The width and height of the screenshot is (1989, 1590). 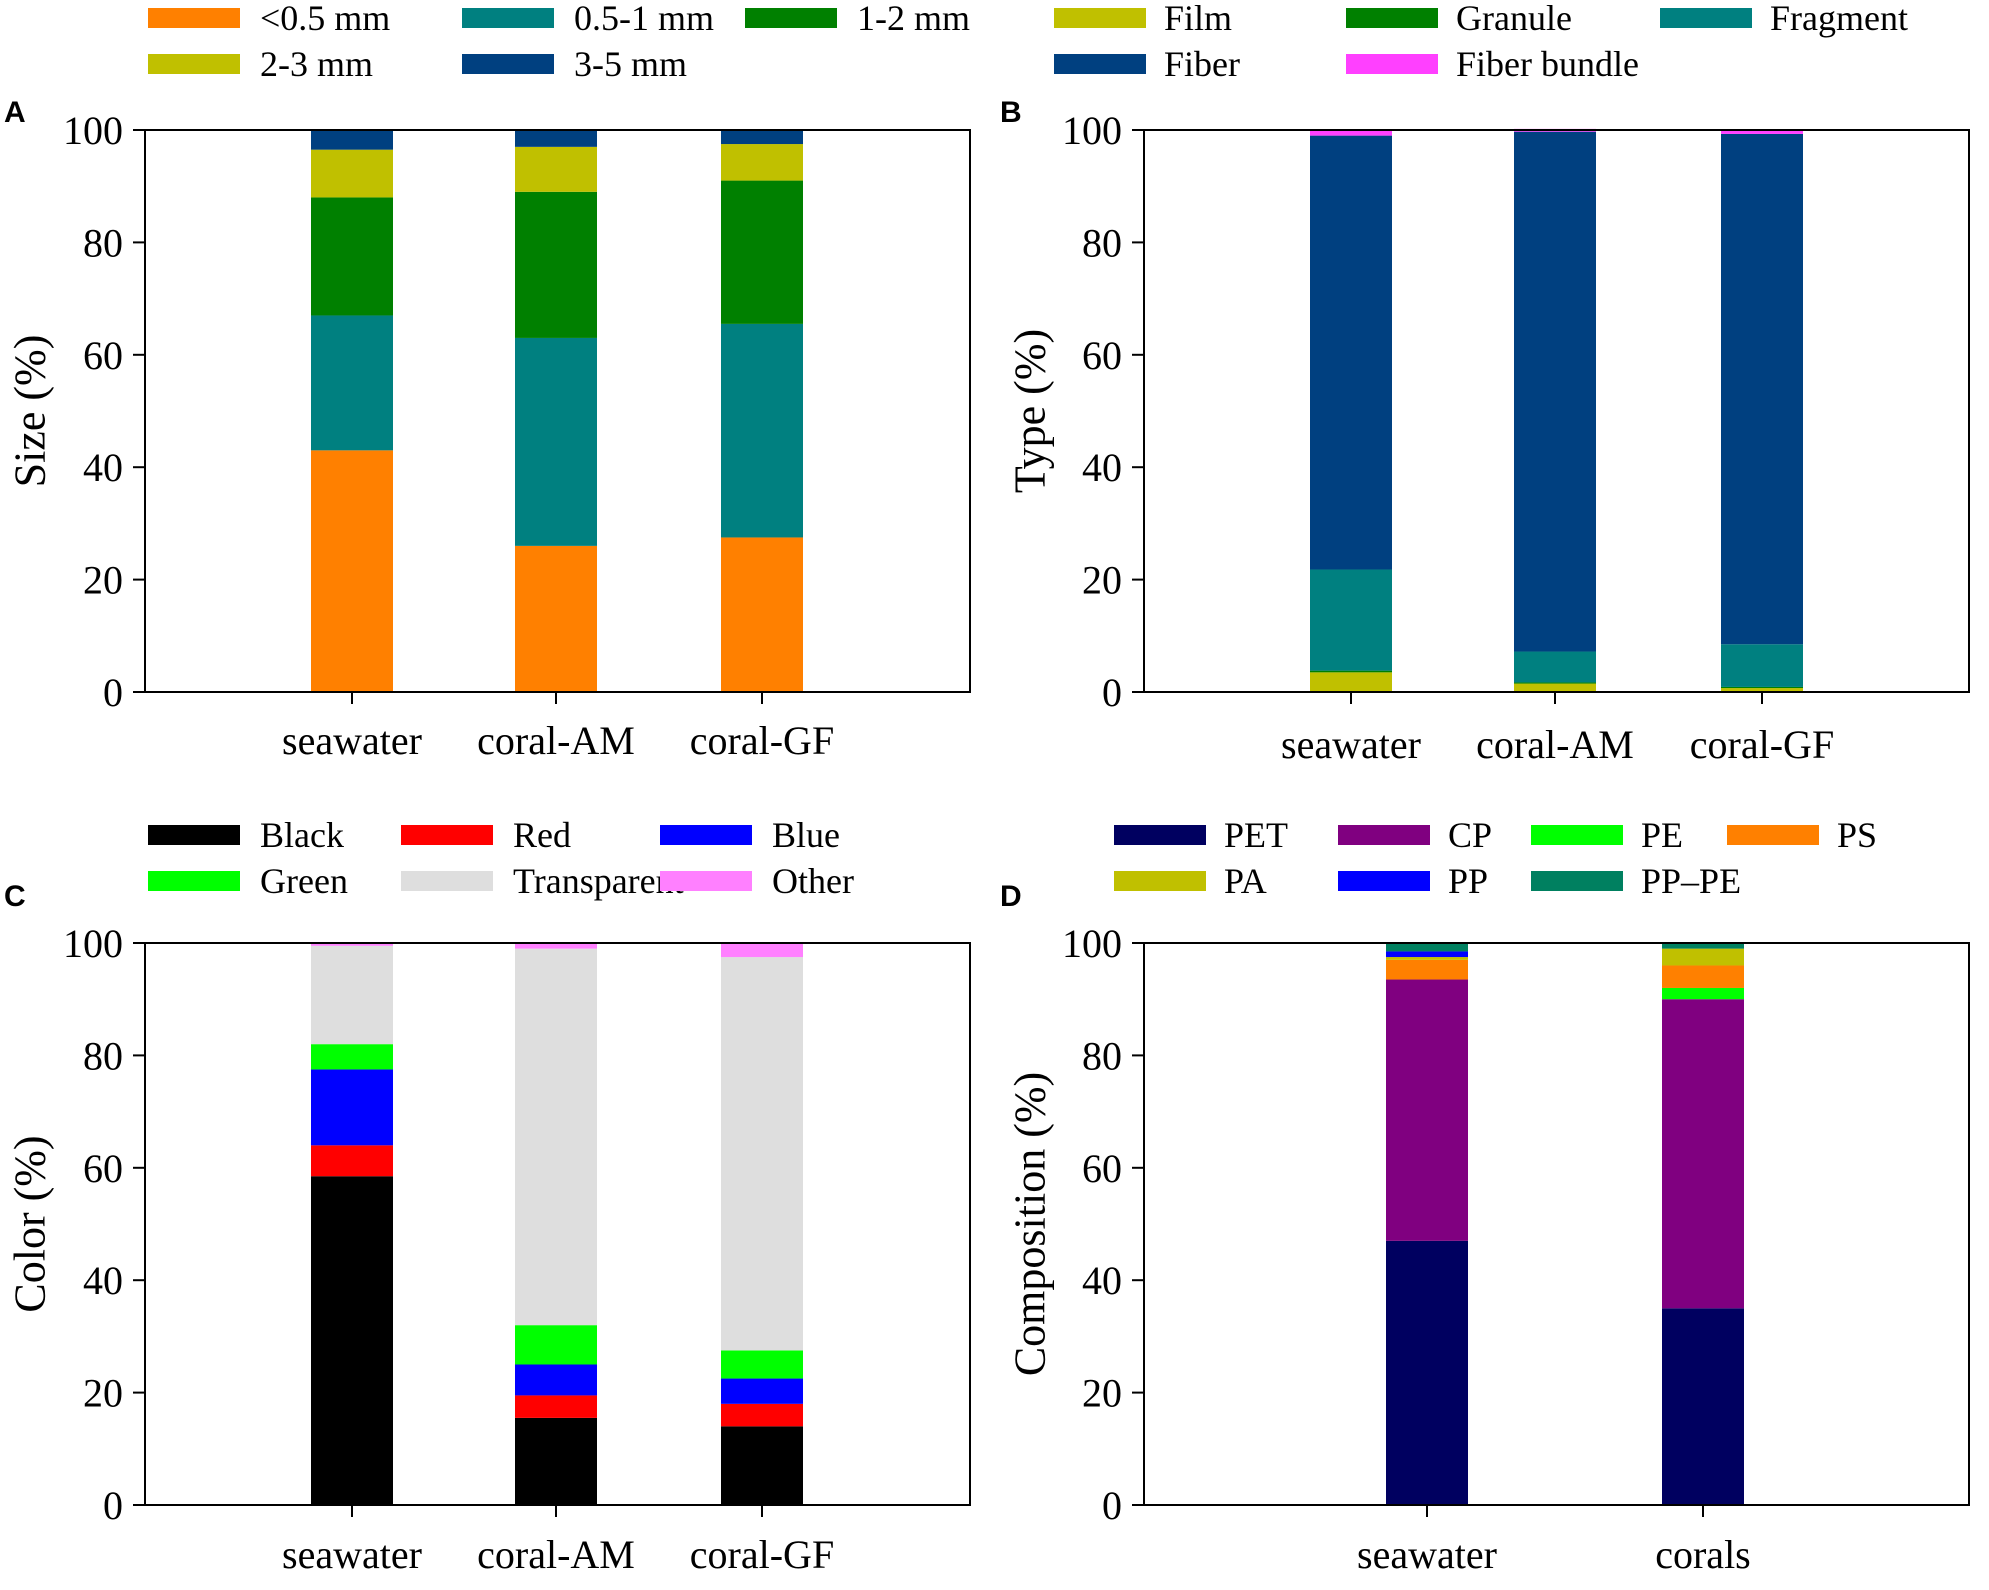 I want to click on bar-segment-coral-am-red, so click(x=556, y=1406).